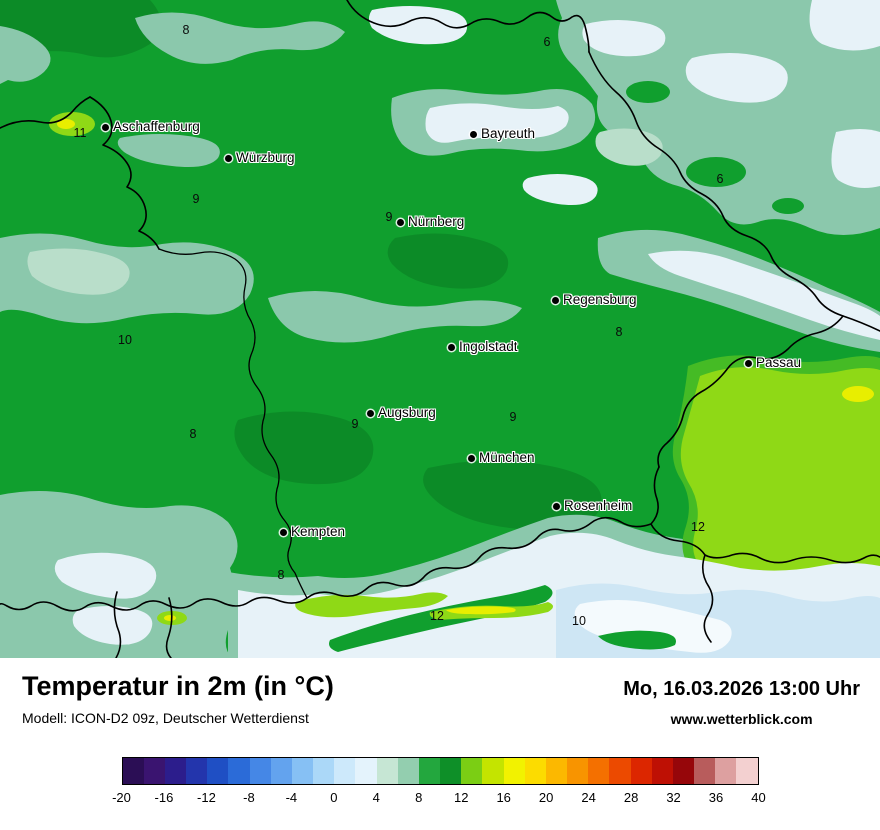 This screenshot has width=880, height=830. Describe the element at coordinates (334, 797) in the screenshot. I see `legend-tick-label: 0` at that location.